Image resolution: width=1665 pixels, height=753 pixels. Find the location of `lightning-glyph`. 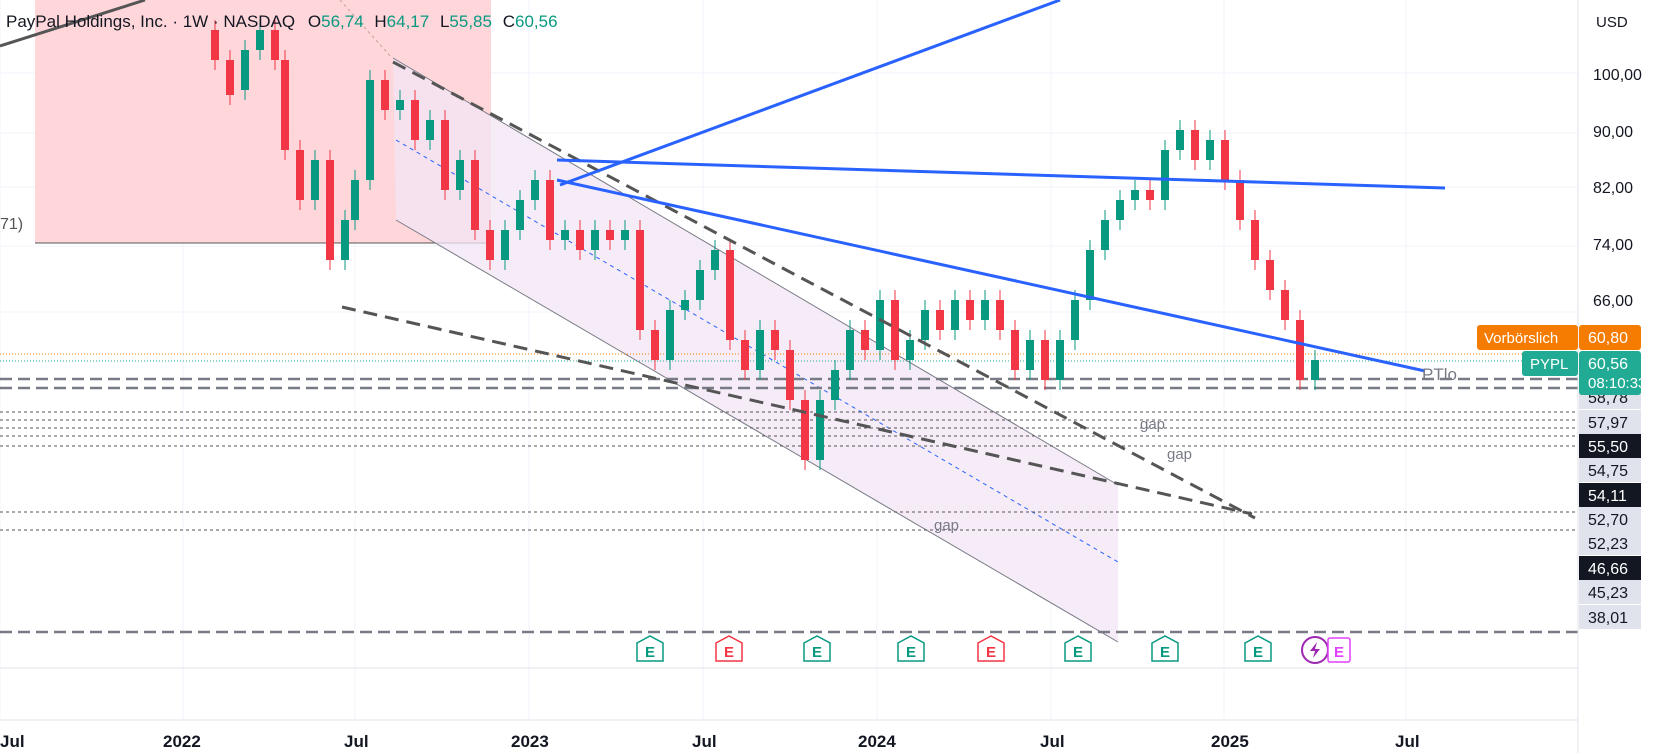

lightning-glyph is located at coordinates (1315, 650).